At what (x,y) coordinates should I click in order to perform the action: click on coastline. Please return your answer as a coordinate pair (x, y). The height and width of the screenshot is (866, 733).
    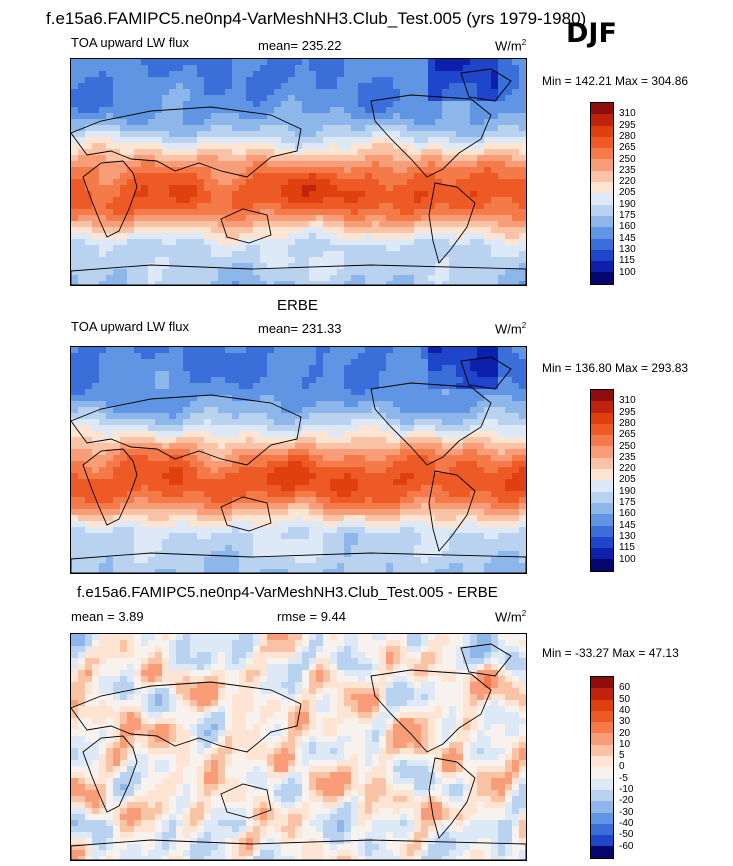
    Looking at the image, I should click on (431, 136).